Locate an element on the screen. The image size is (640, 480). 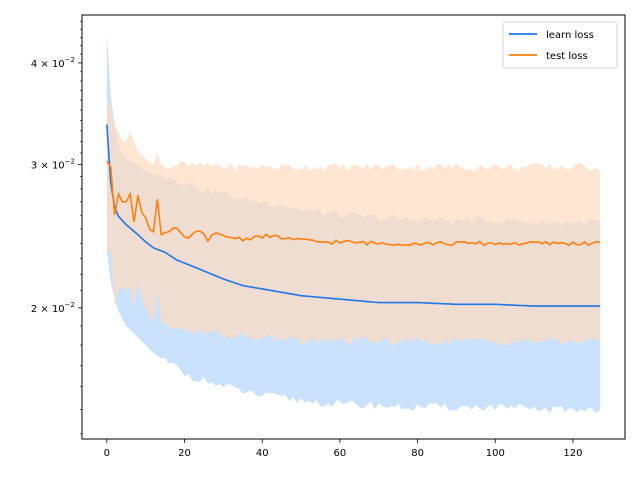
legend-label: learn loss is located at coordinates (570, 35).